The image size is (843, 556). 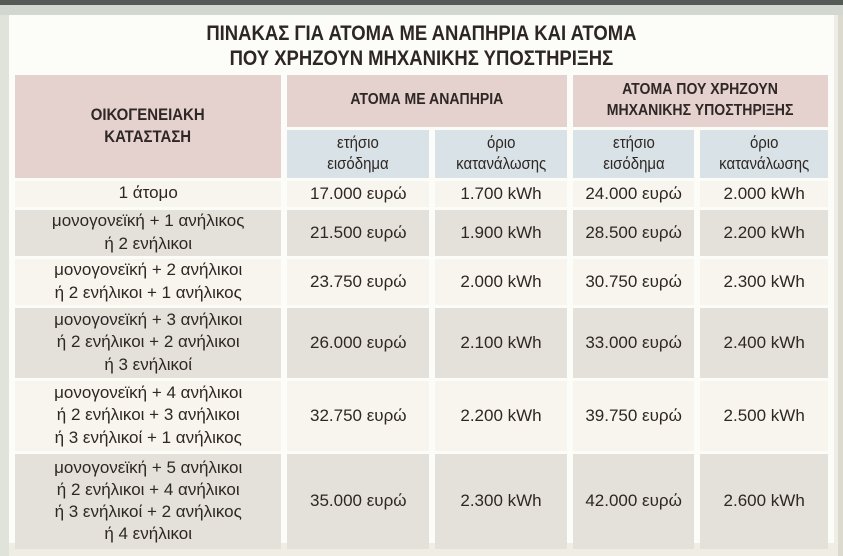 I want to click on disability-limit-cell: 2.000 kWh, so click(x=501, y=281).